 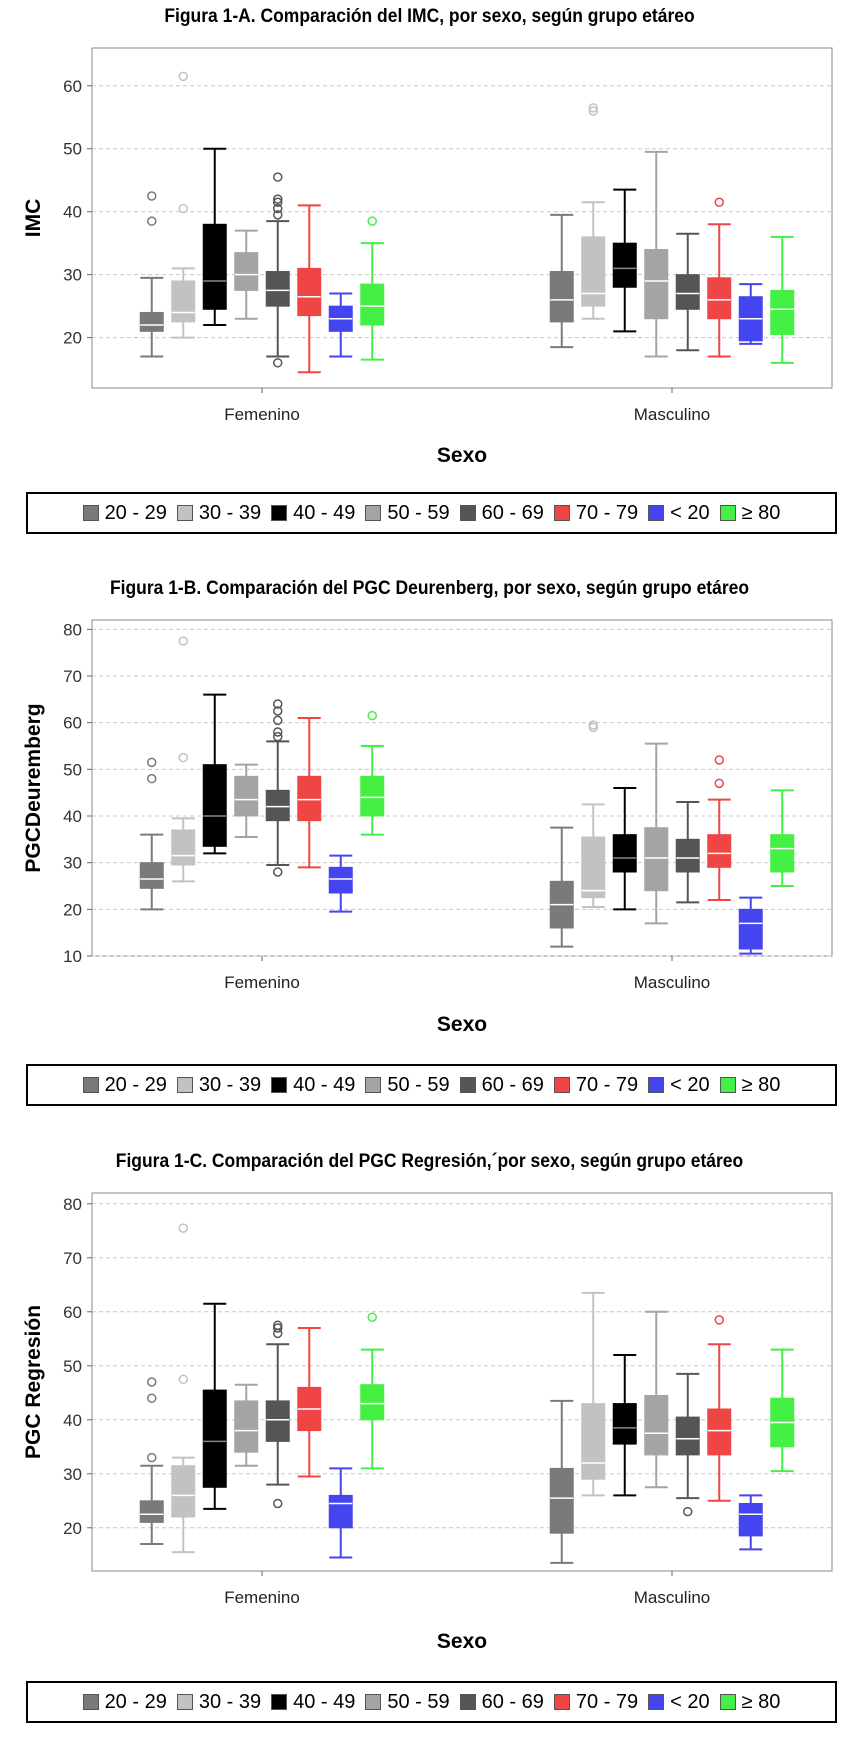 What do you see at coordinates (72, 1528) in the screenshot?
I see `y-tick-label: 20` at bounding box center [72, 1528].